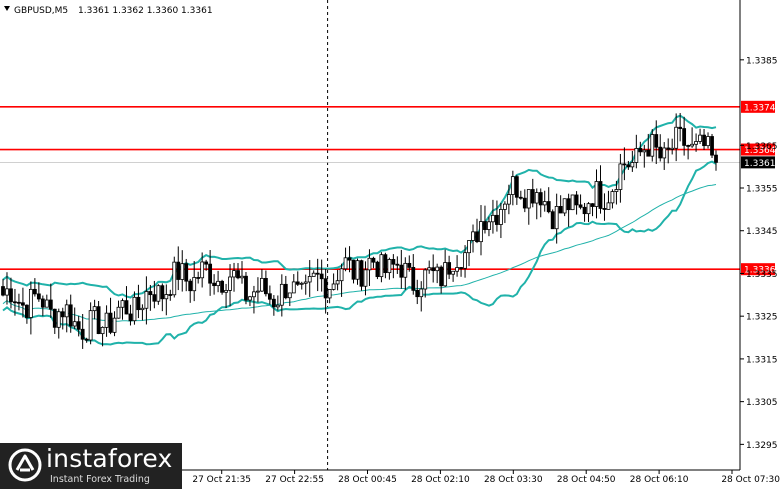 The image size is (781, 489). What do you see at coordinates (7, 8) in the screenshot?
I see `dropdown-triangle-icon` at bounding box center [7, 8].